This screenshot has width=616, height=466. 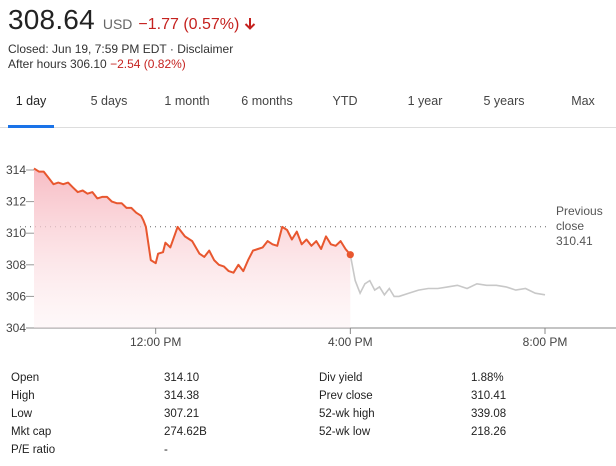 What do you see at coordinates (250, 24) in the screenshot?
I see `arrow-down-icon` at bounding box center [250, 24].